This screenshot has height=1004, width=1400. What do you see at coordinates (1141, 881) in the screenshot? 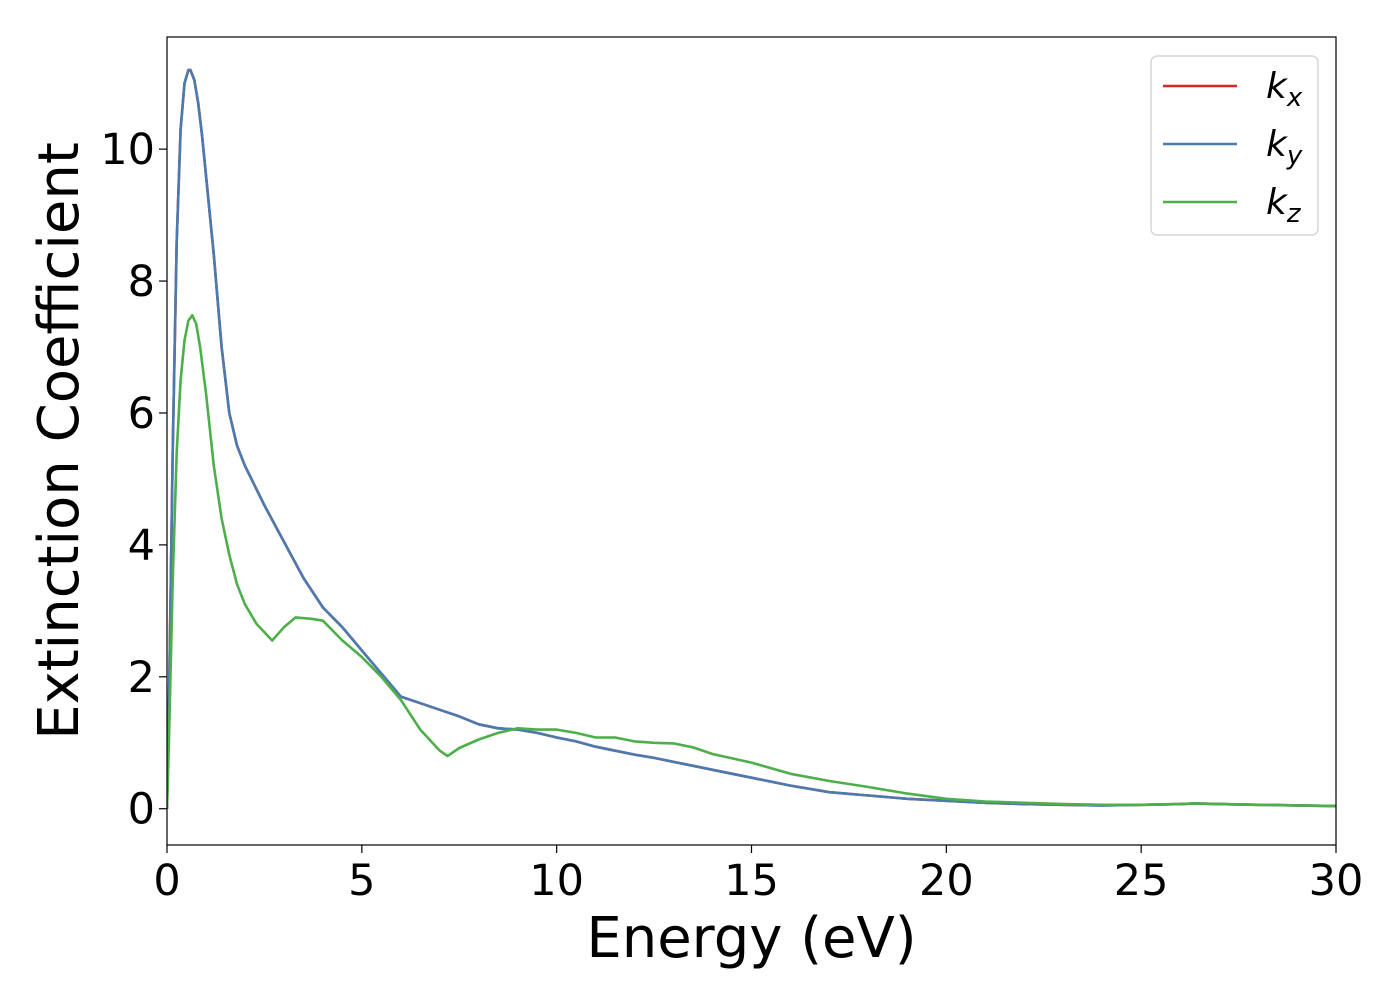
I see `x-tick-label: 25` at bounding box center [1141, 881].